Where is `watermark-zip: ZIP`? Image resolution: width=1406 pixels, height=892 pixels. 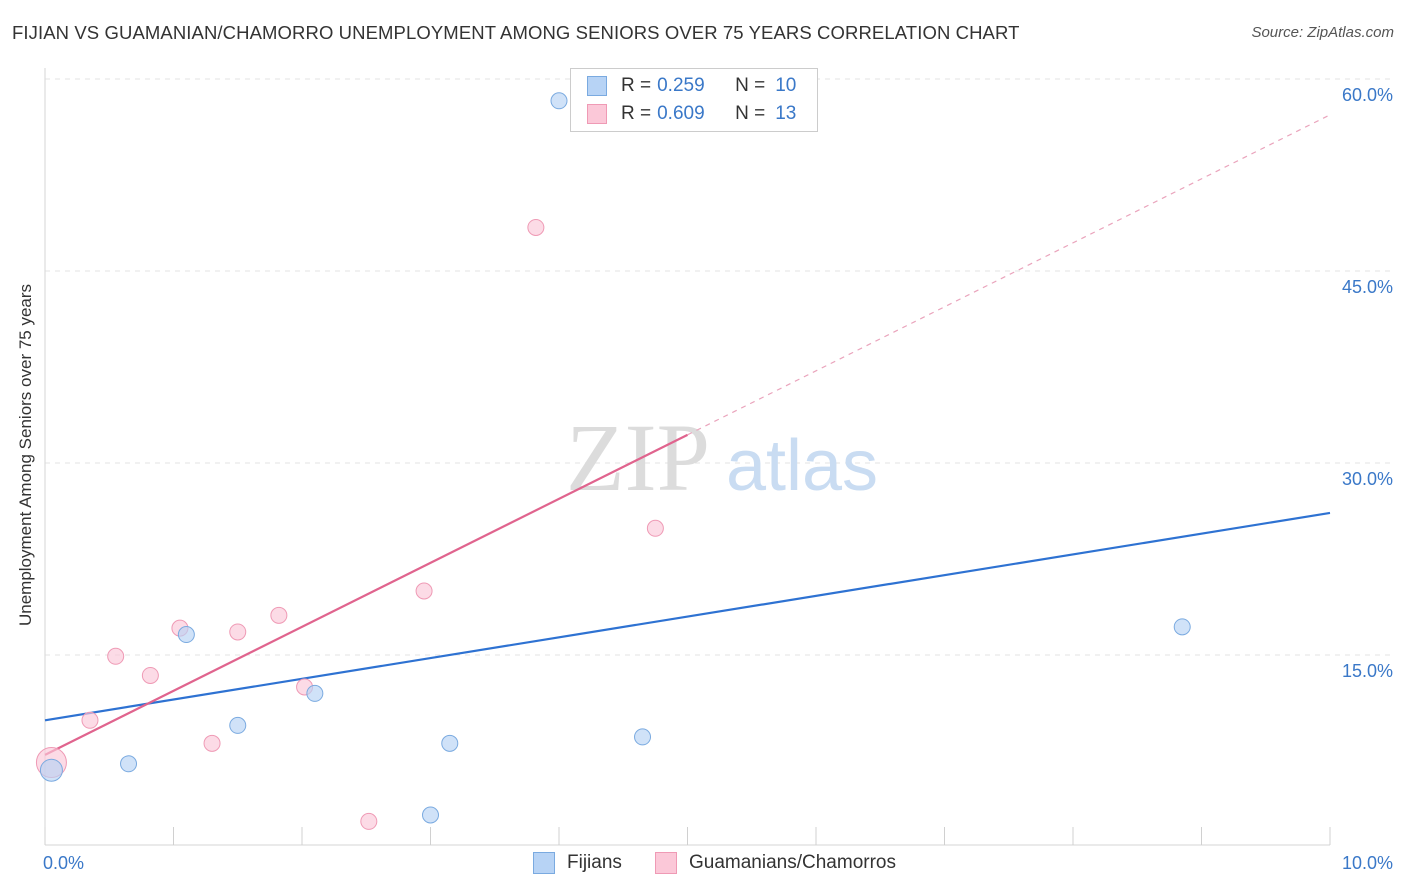 watermark-zip: ZIP is located at coordinates (638, 457).